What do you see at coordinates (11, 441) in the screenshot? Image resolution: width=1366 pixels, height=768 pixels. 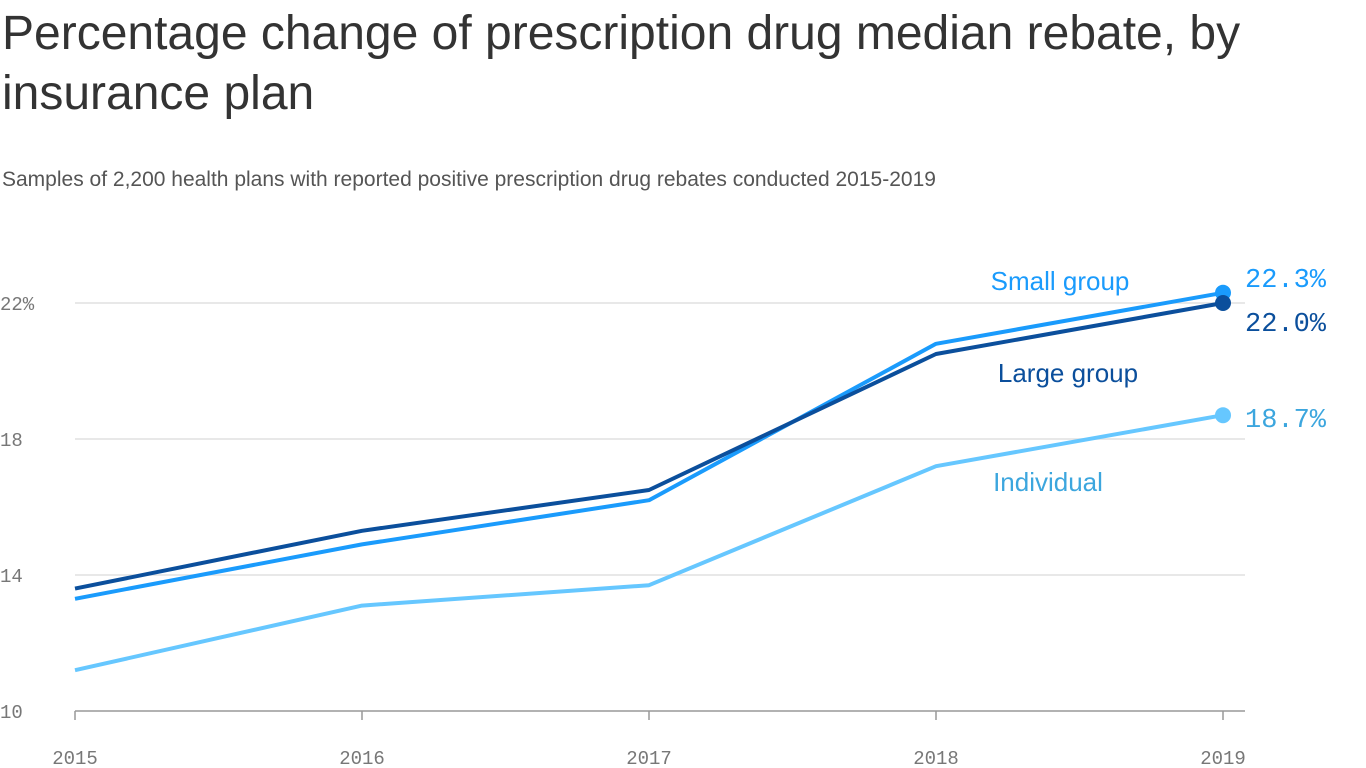 I see `y-tick-label: 18` at bounding box center [11, 441].